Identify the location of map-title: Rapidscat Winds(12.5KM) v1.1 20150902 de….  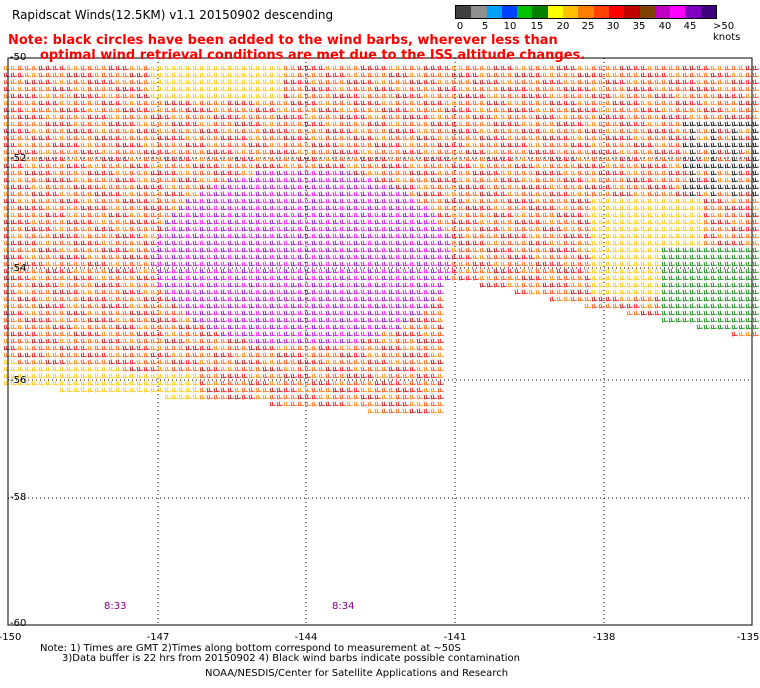
(173, 15).